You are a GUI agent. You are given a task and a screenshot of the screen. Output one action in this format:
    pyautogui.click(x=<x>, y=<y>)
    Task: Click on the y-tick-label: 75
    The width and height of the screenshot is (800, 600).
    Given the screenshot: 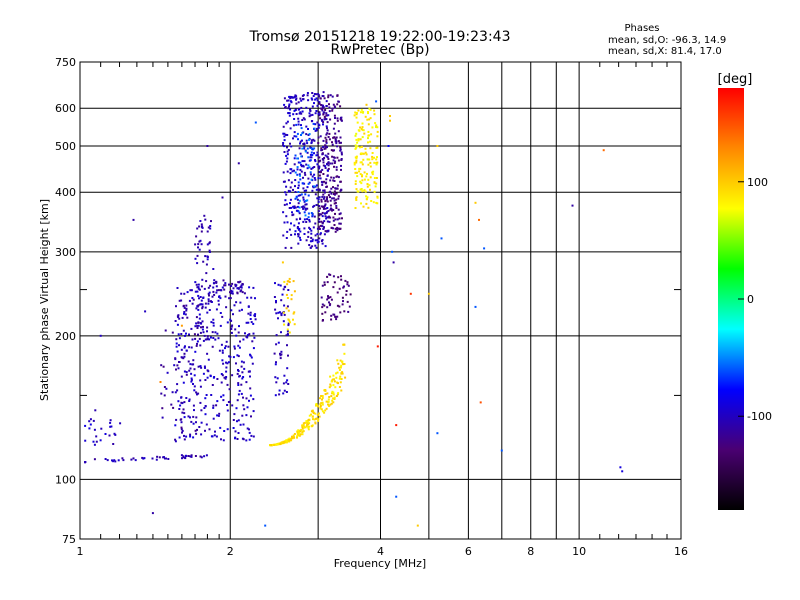 What is the action you would take?
    pyautogui.click(x=69, y=539)
    